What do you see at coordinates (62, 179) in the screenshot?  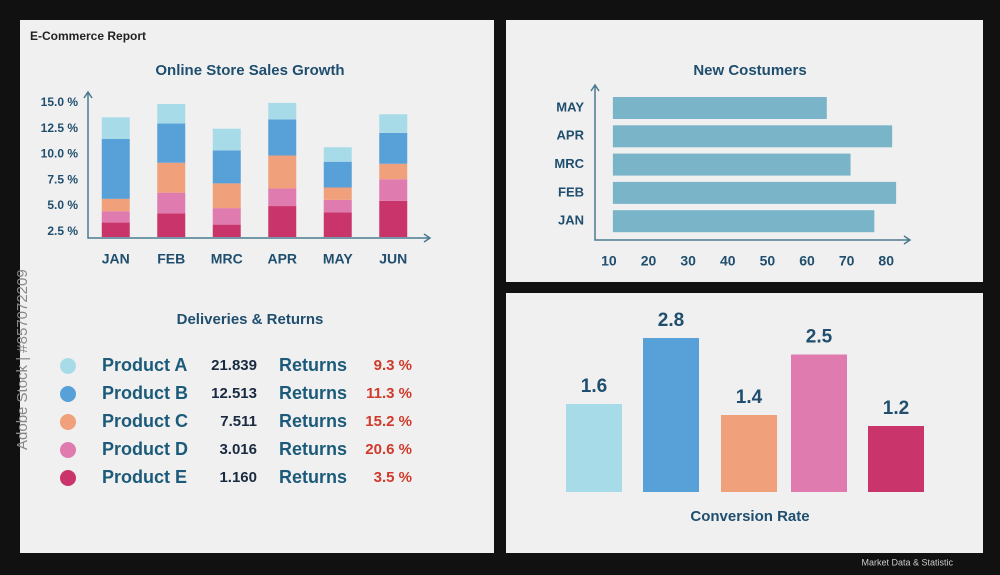 I see `y-tick-label: 7.5 %` at bounding box center [62, 179].